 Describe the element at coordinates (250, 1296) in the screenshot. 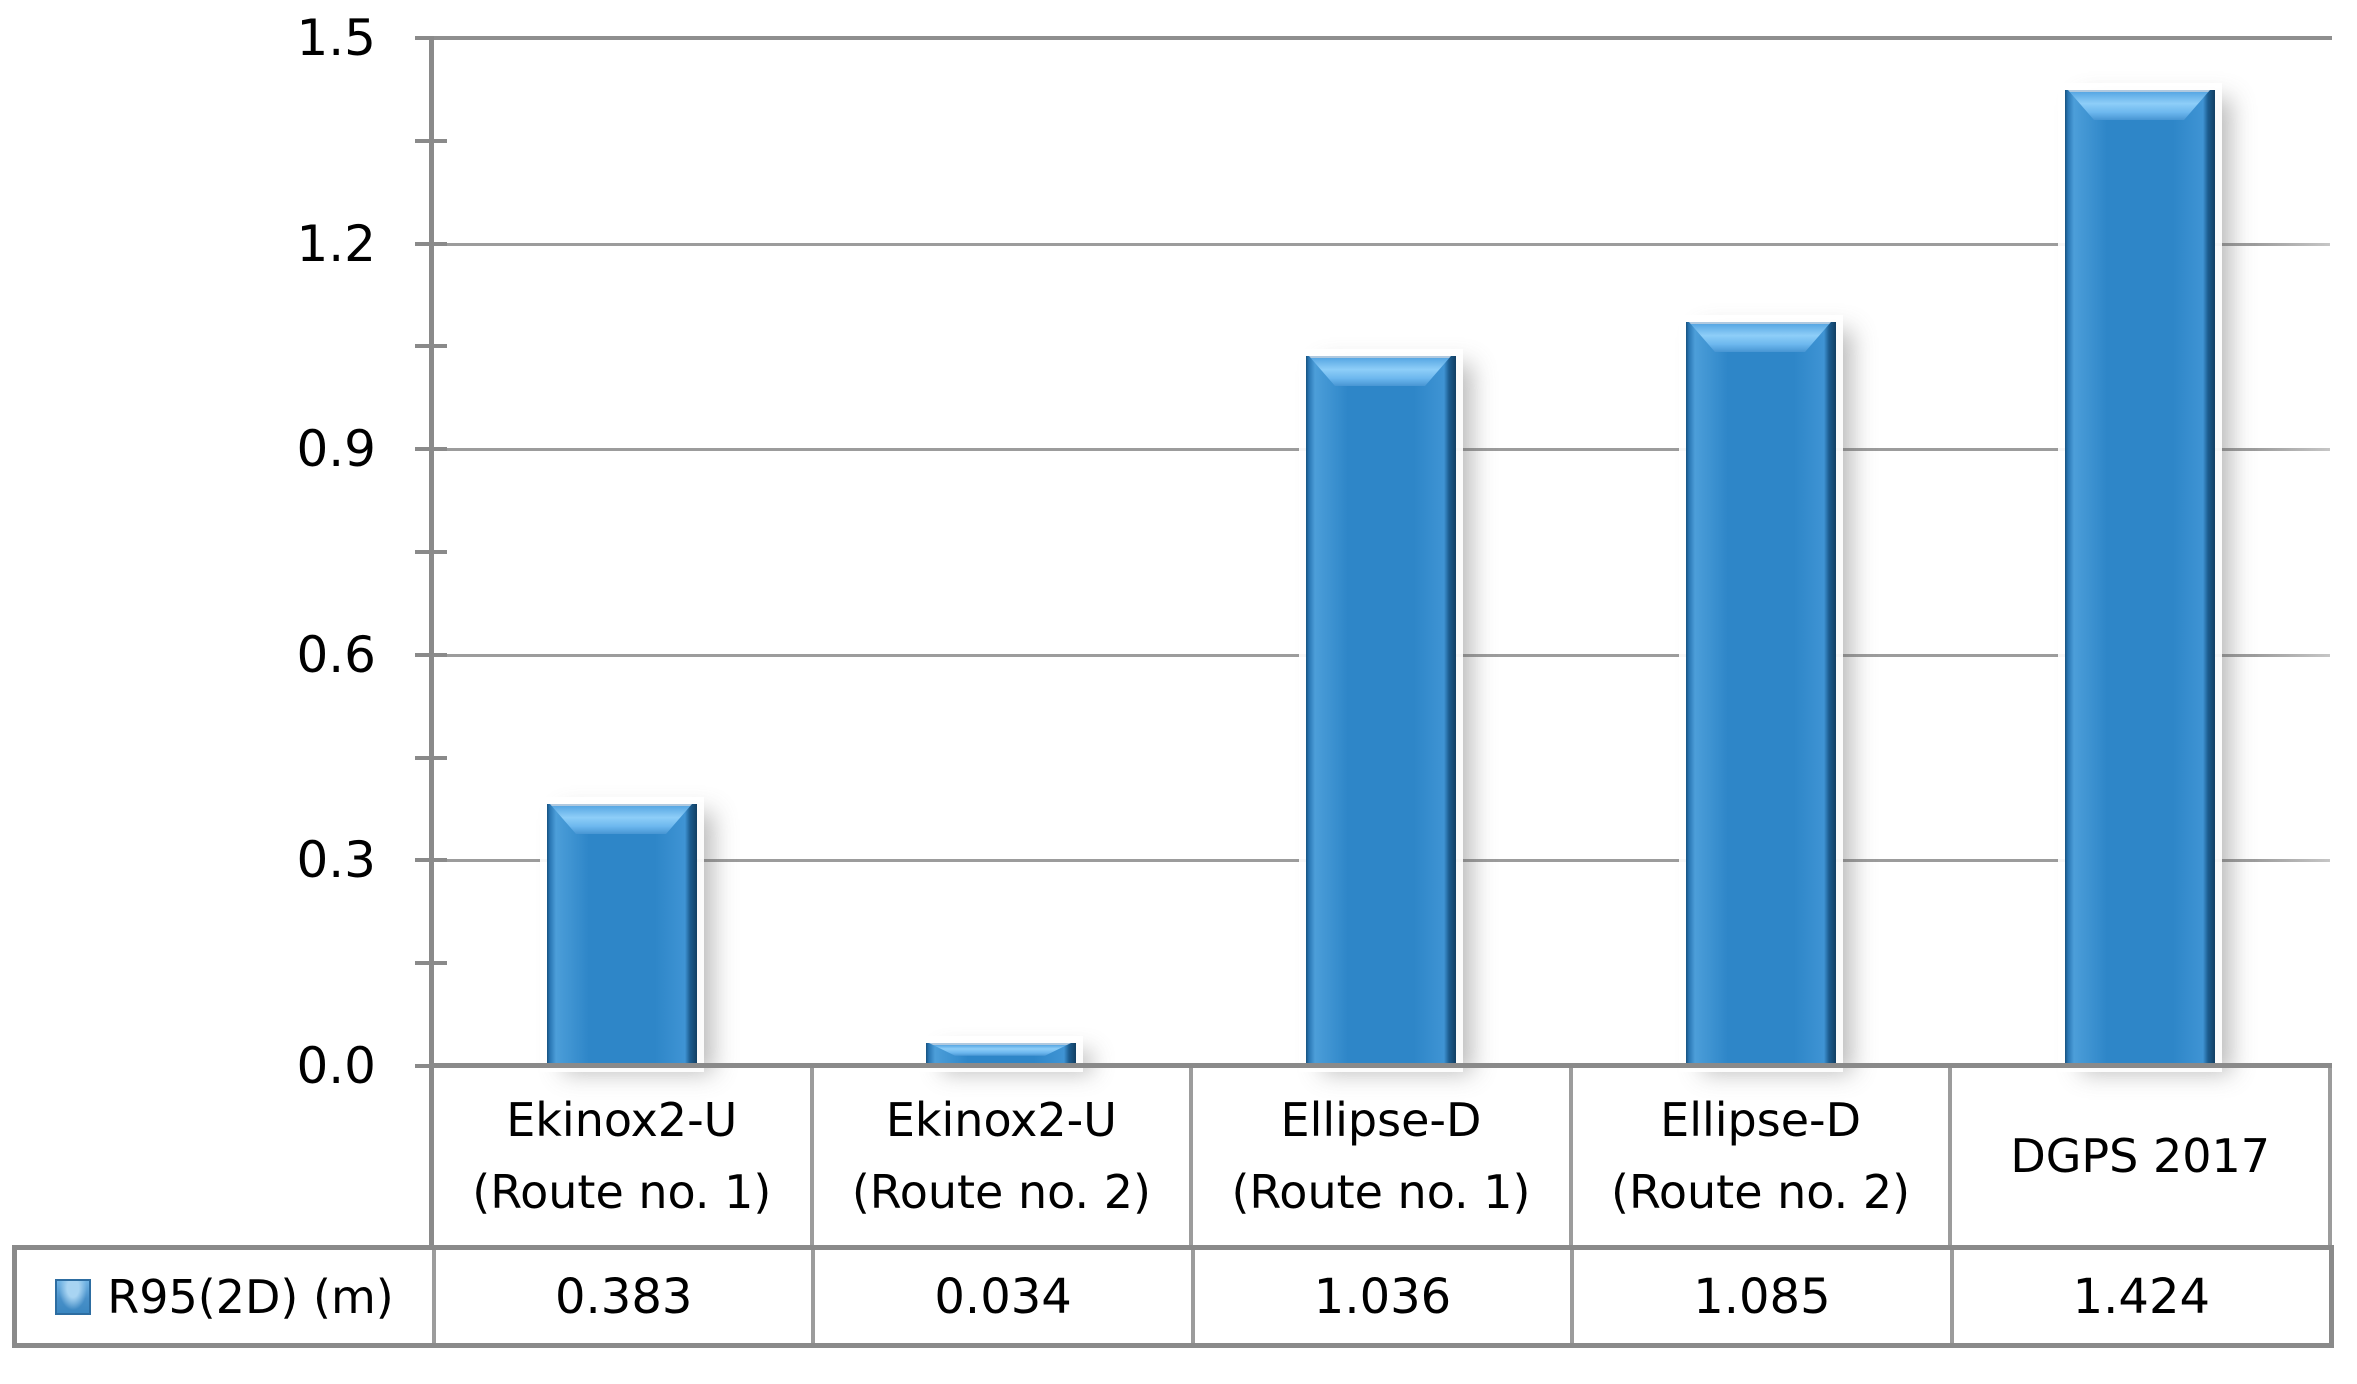

I see `legend-label: R95(2D) (m)` at that location.